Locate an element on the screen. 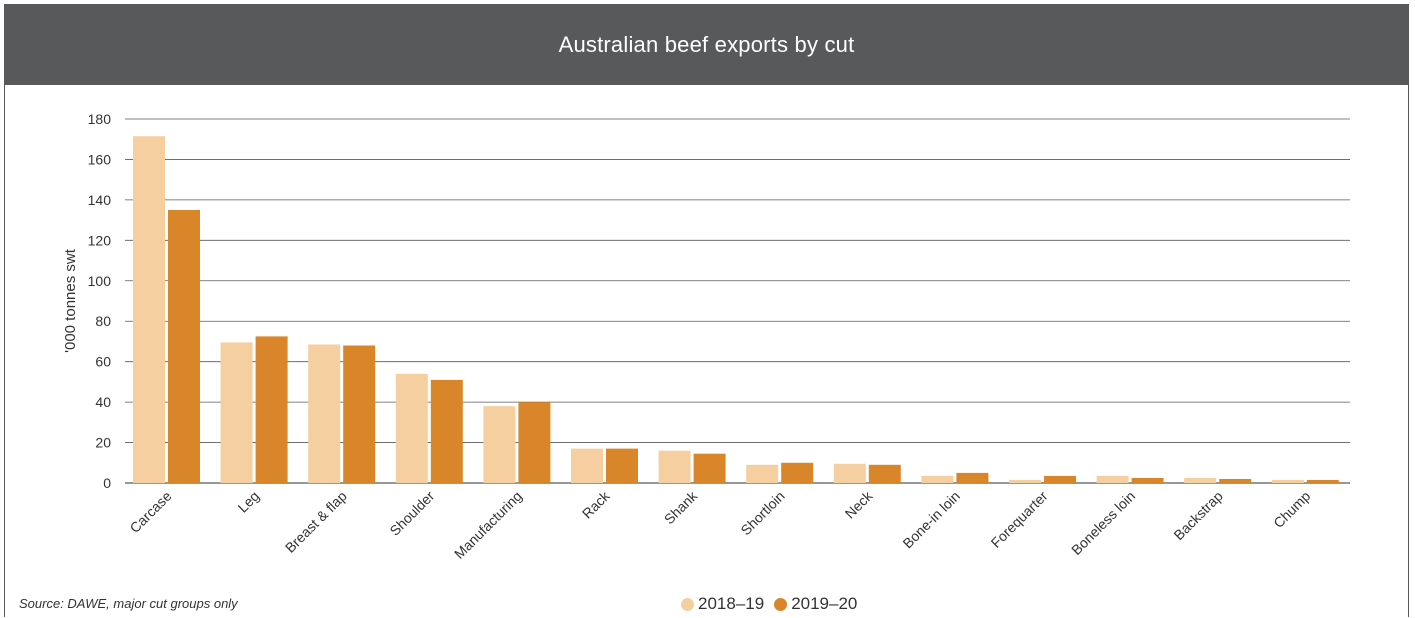 The image size is (1415, 618). chart-header: Australian beef exports by cut is located at coordinates (706, 45).